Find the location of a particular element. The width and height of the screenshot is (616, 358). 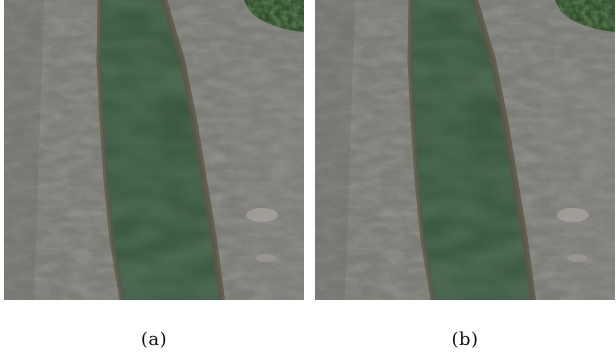

caption-a: (a) is located at coordinates (154, 339).